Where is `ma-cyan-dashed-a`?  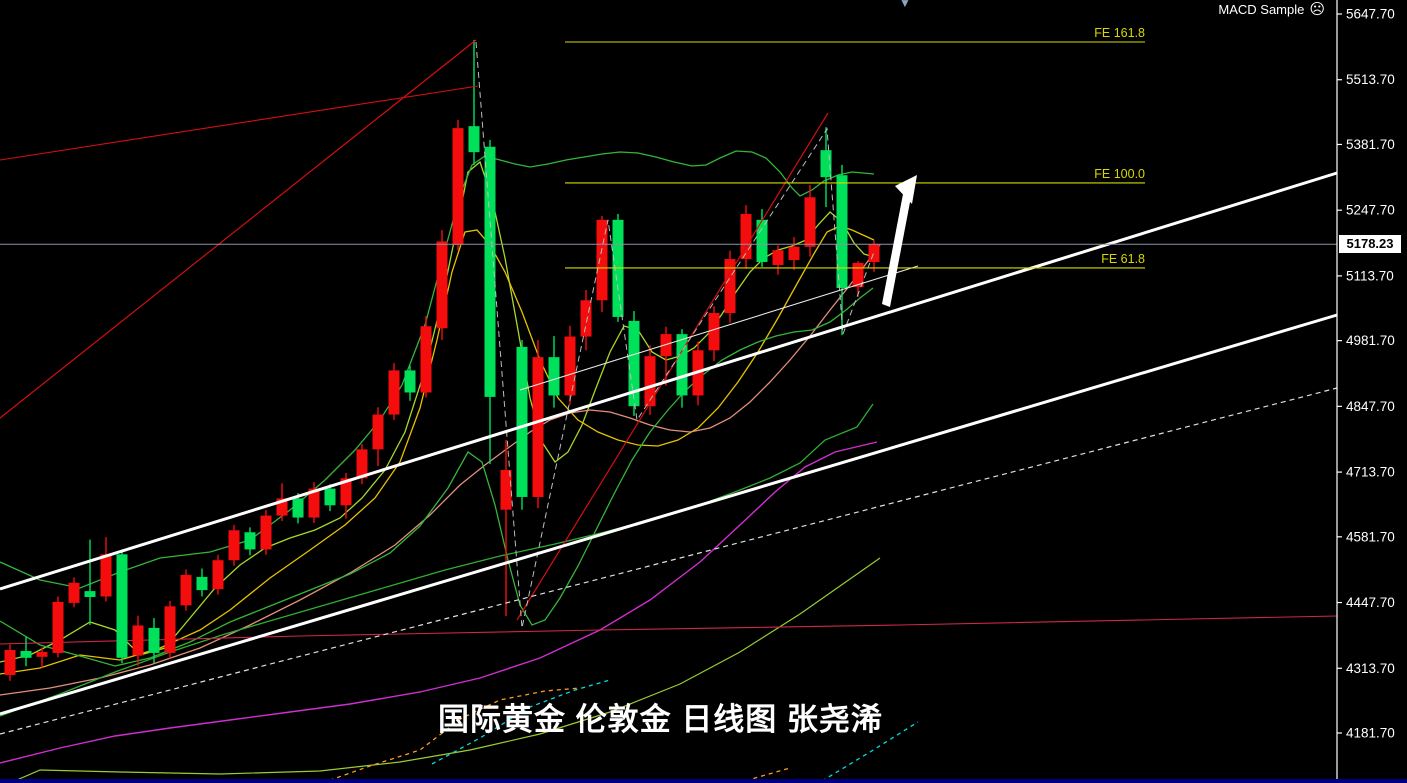
ma-cyan-dashed-a is located at coordinates (521, 722).